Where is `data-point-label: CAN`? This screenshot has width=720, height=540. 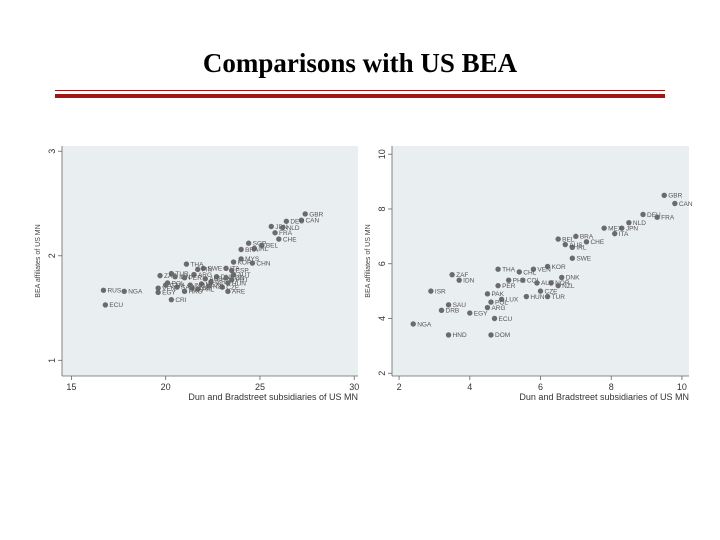
data-point-label: CAN is located at coordinates (686, 204).